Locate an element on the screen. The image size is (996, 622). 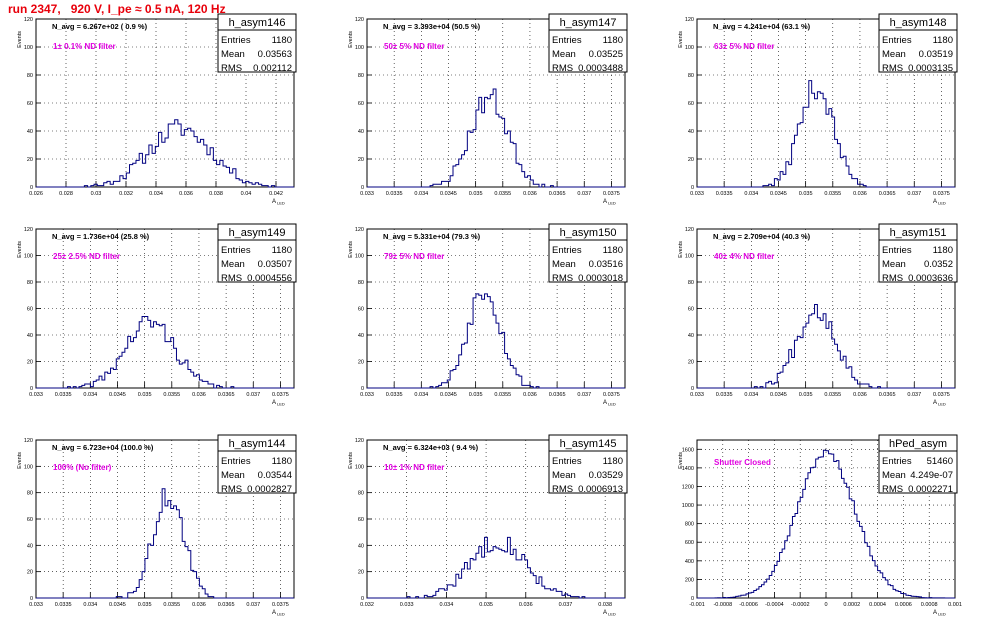
x-tick-label: 0.0345 is located at coordinates (448, 395).